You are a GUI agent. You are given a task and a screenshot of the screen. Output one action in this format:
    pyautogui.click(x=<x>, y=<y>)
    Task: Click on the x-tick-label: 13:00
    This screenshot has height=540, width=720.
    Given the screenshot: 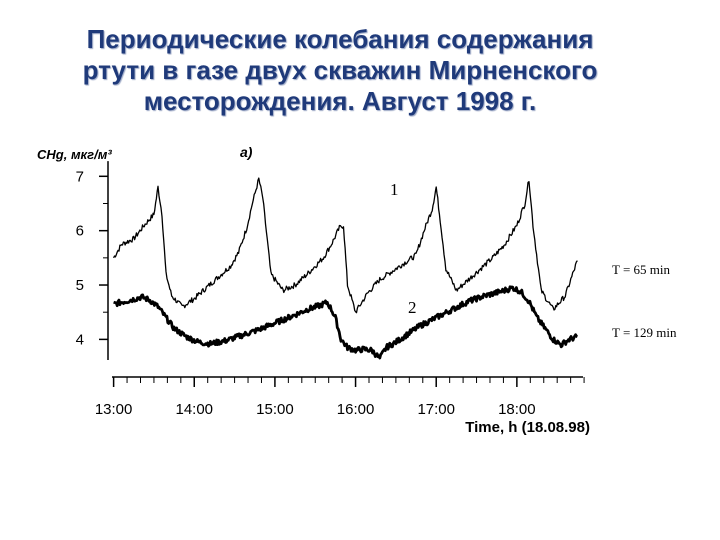 What is the action you would take?
    pyautogui.click(x=114, y=409)
    